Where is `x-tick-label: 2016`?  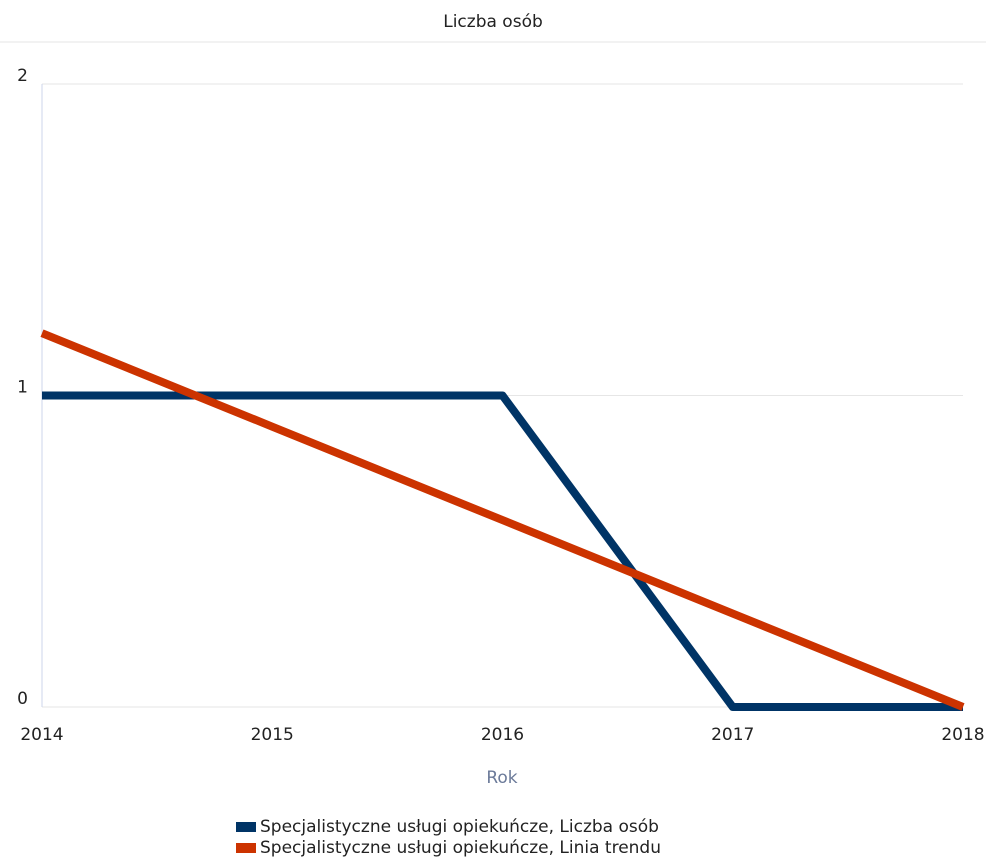
x-tick-label: 2016 is located at coordinates (502, 735).